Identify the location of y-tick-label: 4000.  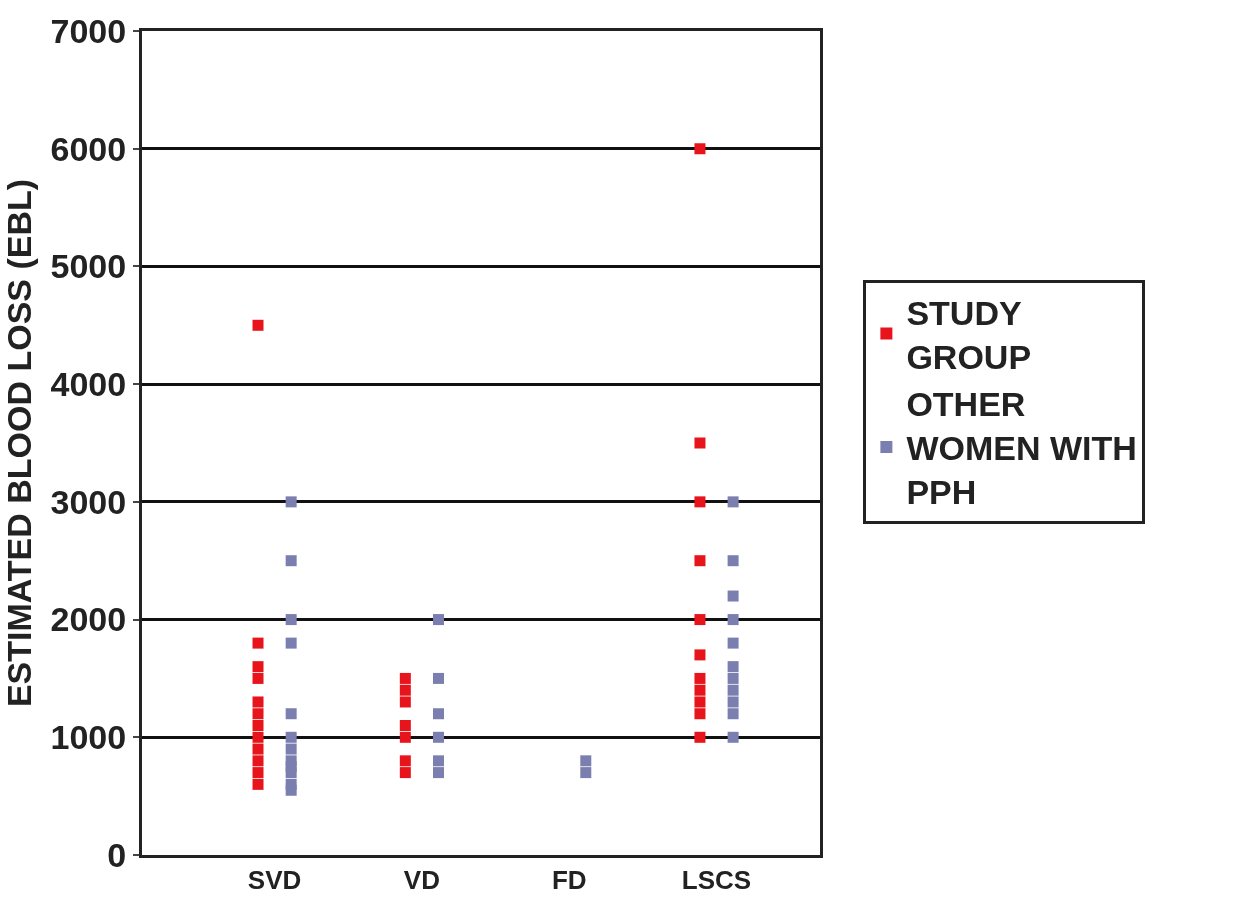
(88, 384).